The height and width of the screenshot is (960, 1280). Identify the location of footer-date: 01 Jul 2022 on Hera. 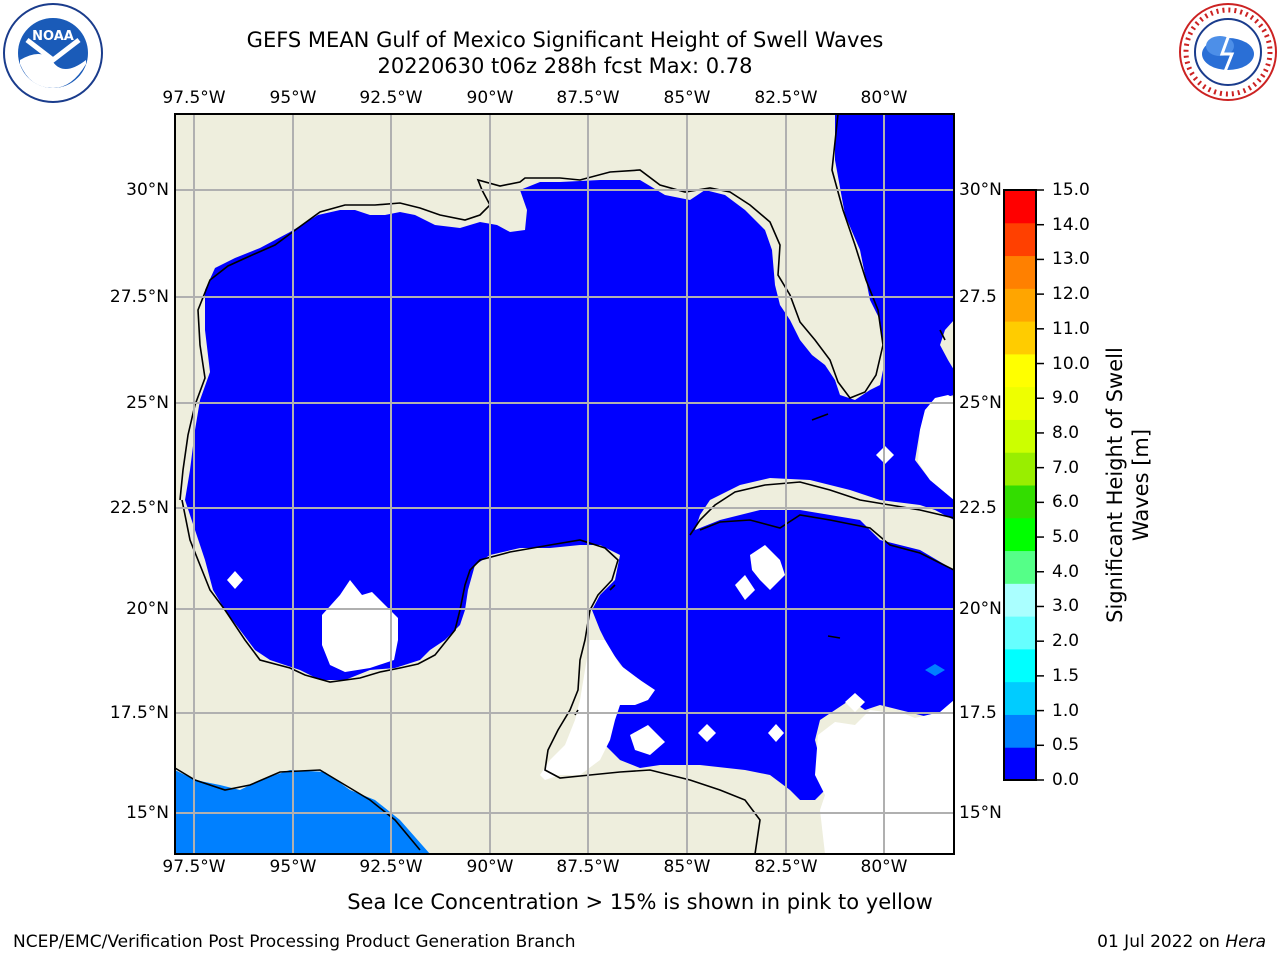
(1181, 942).